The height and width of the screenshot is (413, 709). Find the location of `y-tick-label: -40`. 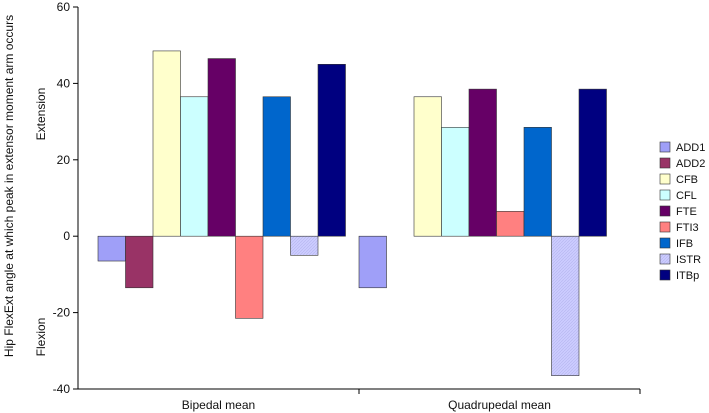

y-tick-label: -40 is located at coordinates (62, 389).